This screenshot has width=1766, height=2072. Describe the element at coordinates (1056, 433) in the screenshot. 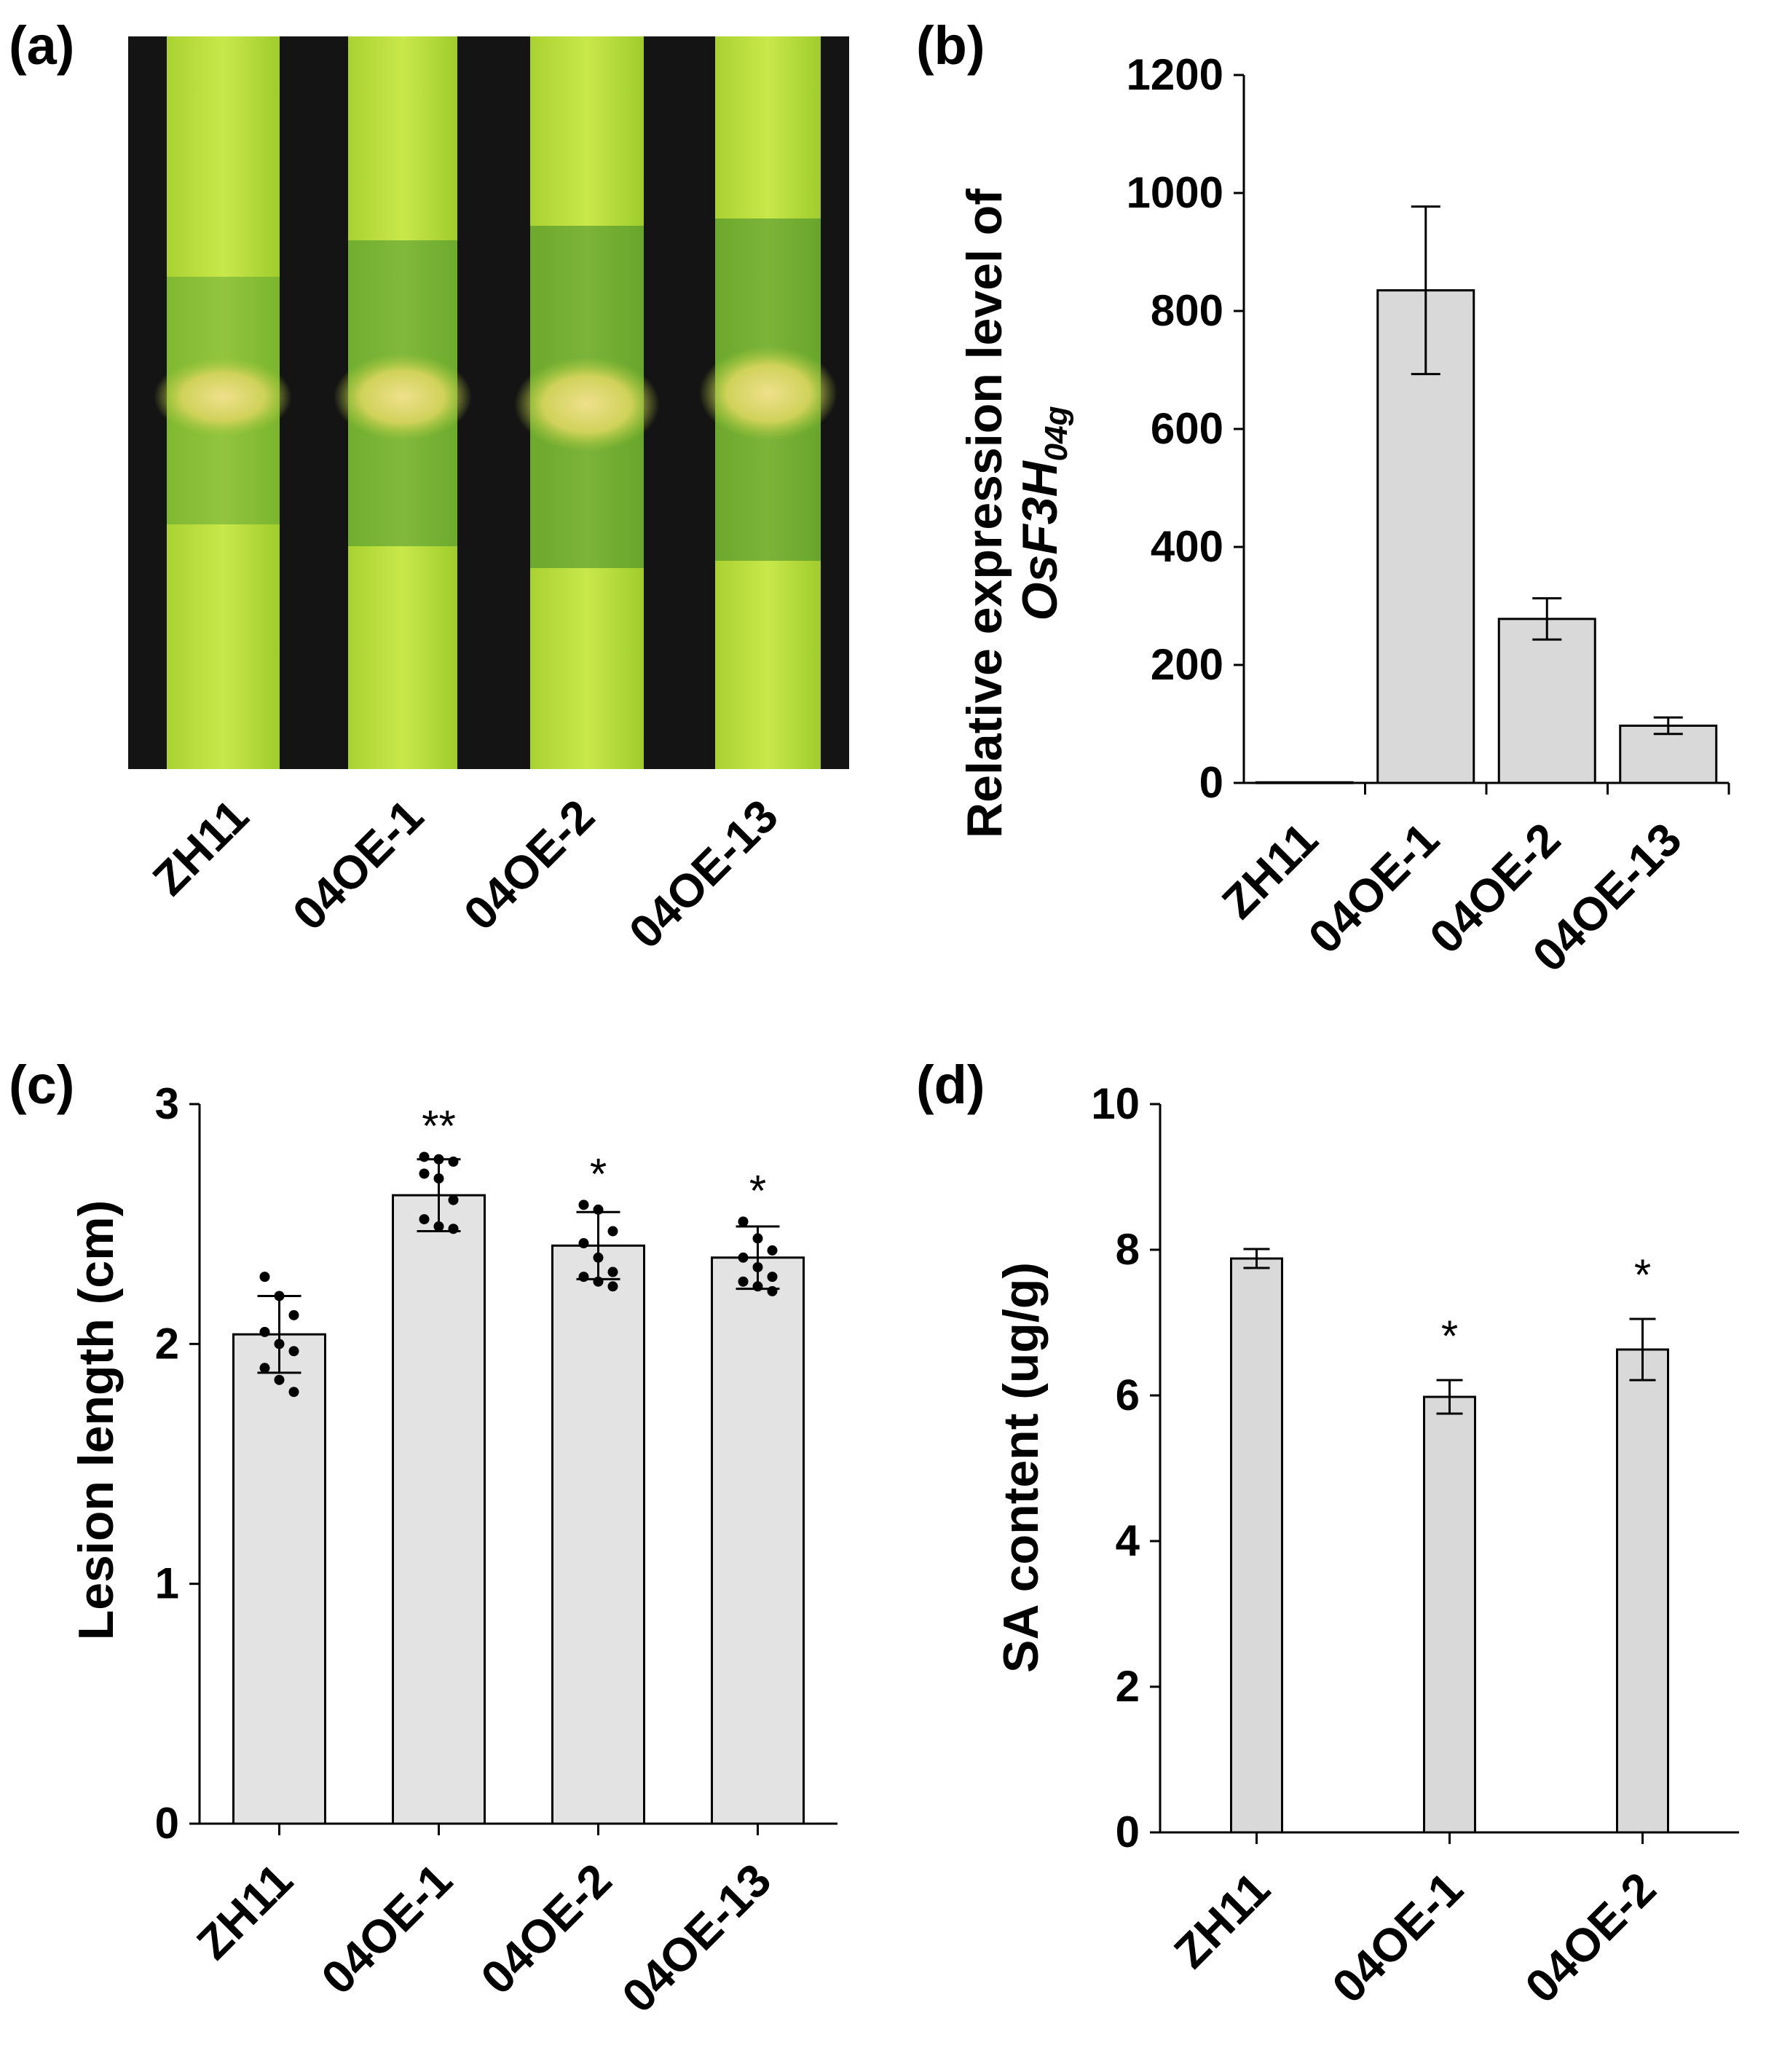

I see `chart-b-ylabel-subscript: 04g` at that location.